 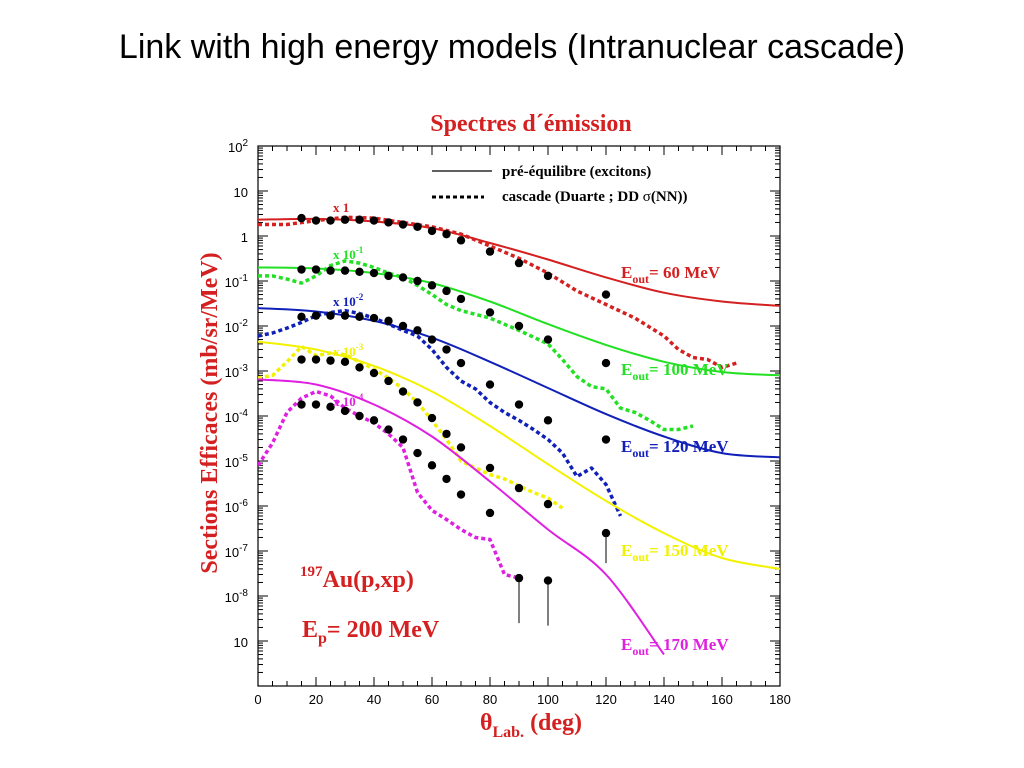 I want to click on beam-energy-label: Ep= 200 MeV, so click(x=371, y=632).